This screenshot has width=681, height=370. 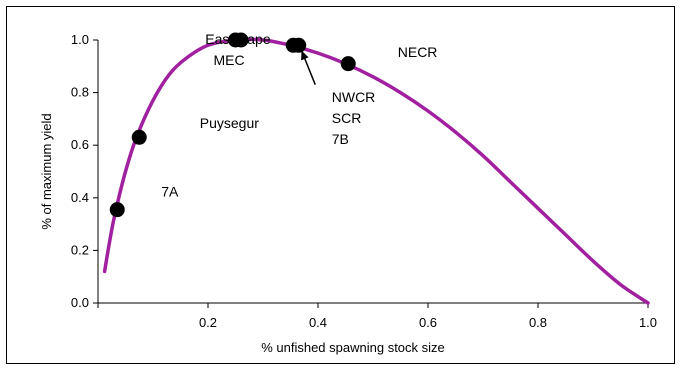 I want to click on y-tick-label: 0.2, so click(x=80, y=249).